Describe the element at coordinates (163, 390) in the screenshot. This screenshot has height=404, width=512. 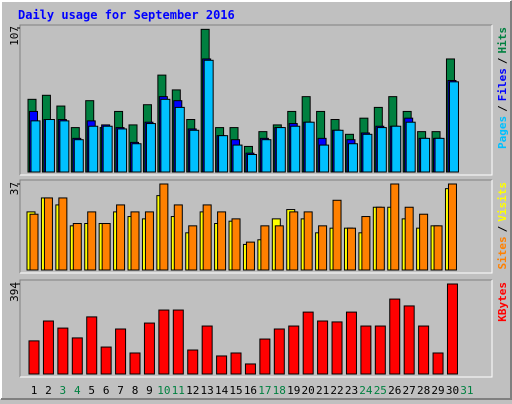
I see `x-tick-label: 10` at that location.